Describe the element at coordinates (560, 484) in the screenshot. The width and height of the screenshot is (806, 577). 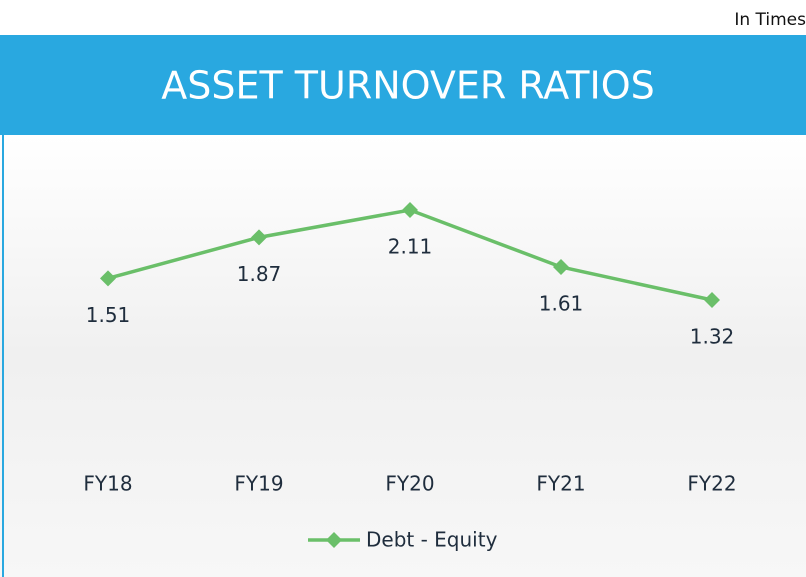
I see `x-tick-label: FY21` at that location.